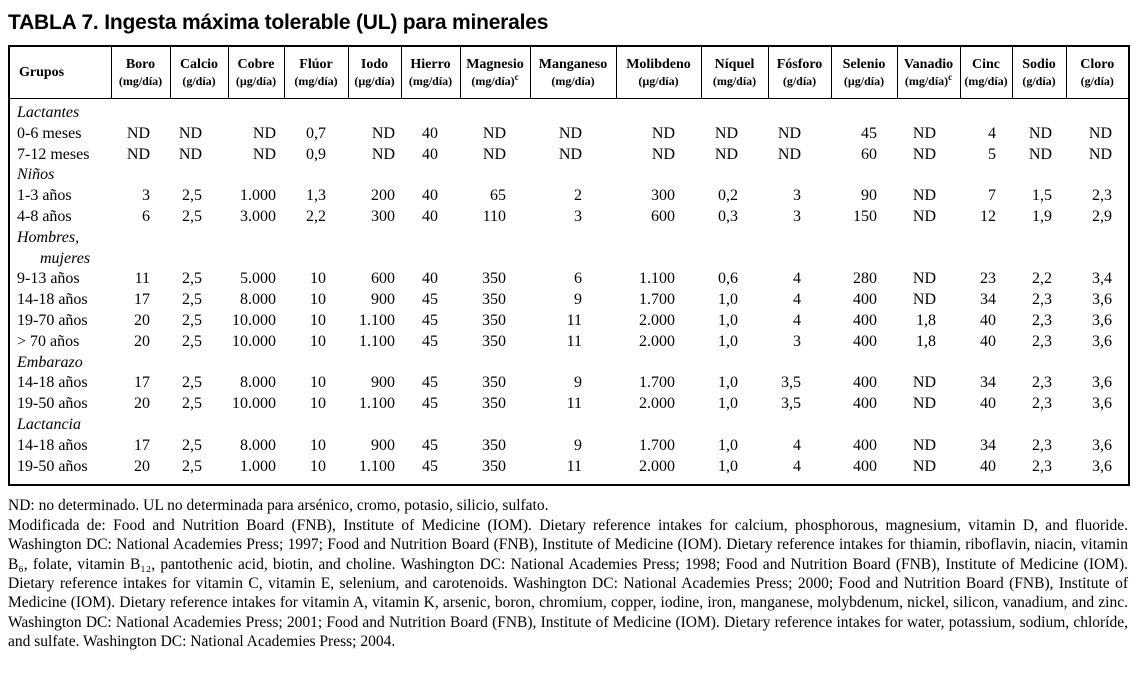  I want to click on column-name: Boro, so click(140, 64).